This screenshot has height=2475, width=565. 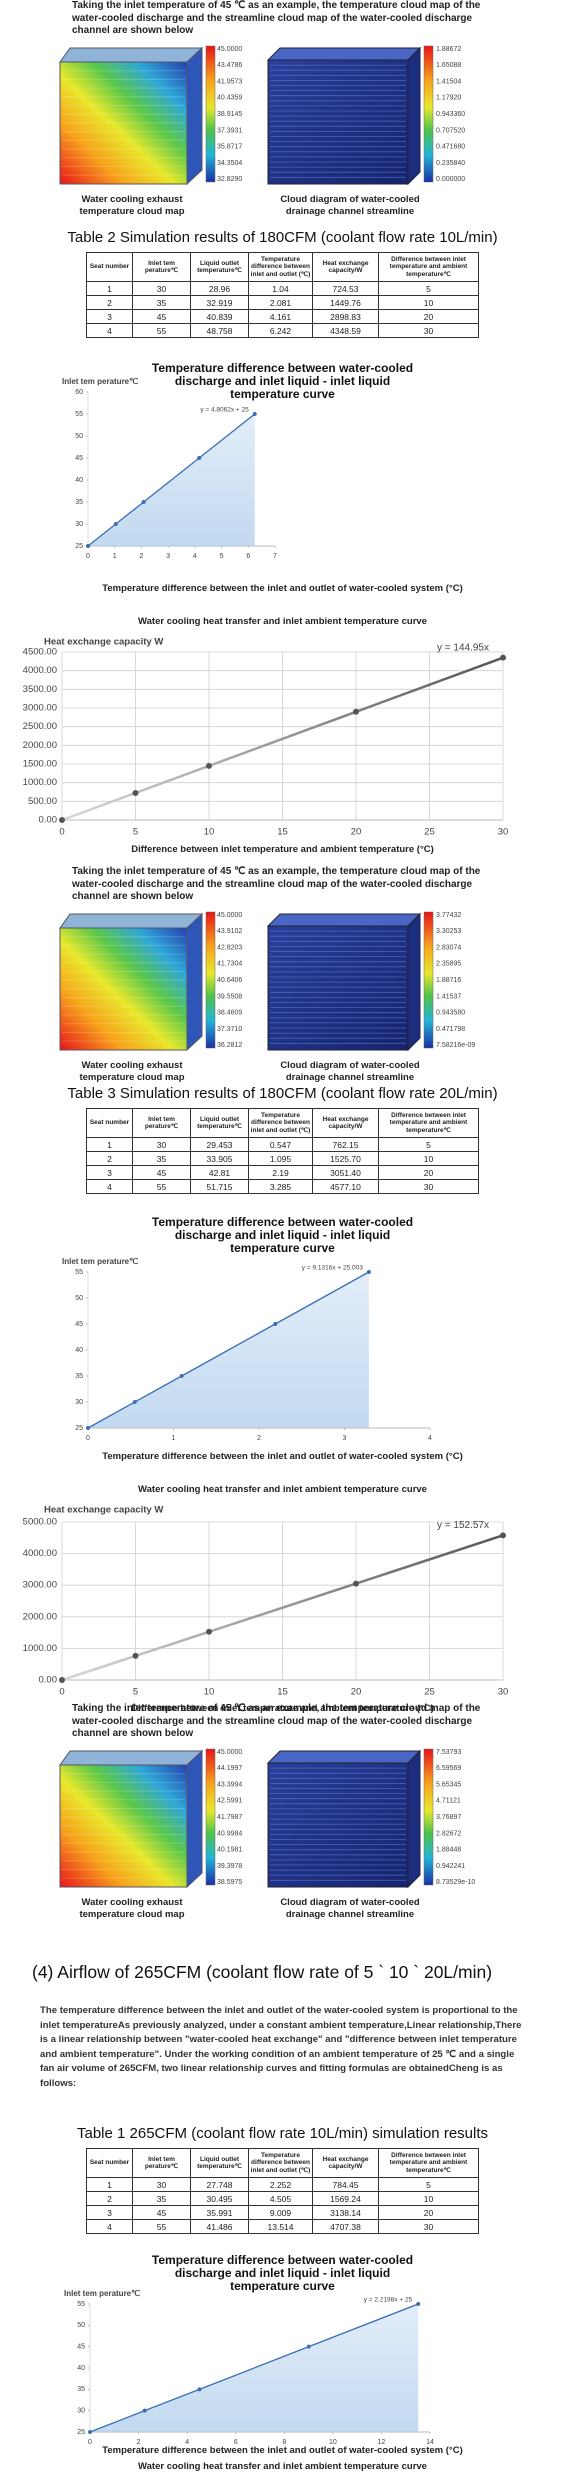 I want to click on legend-value: 45.0000, so click(x=229, y=49).